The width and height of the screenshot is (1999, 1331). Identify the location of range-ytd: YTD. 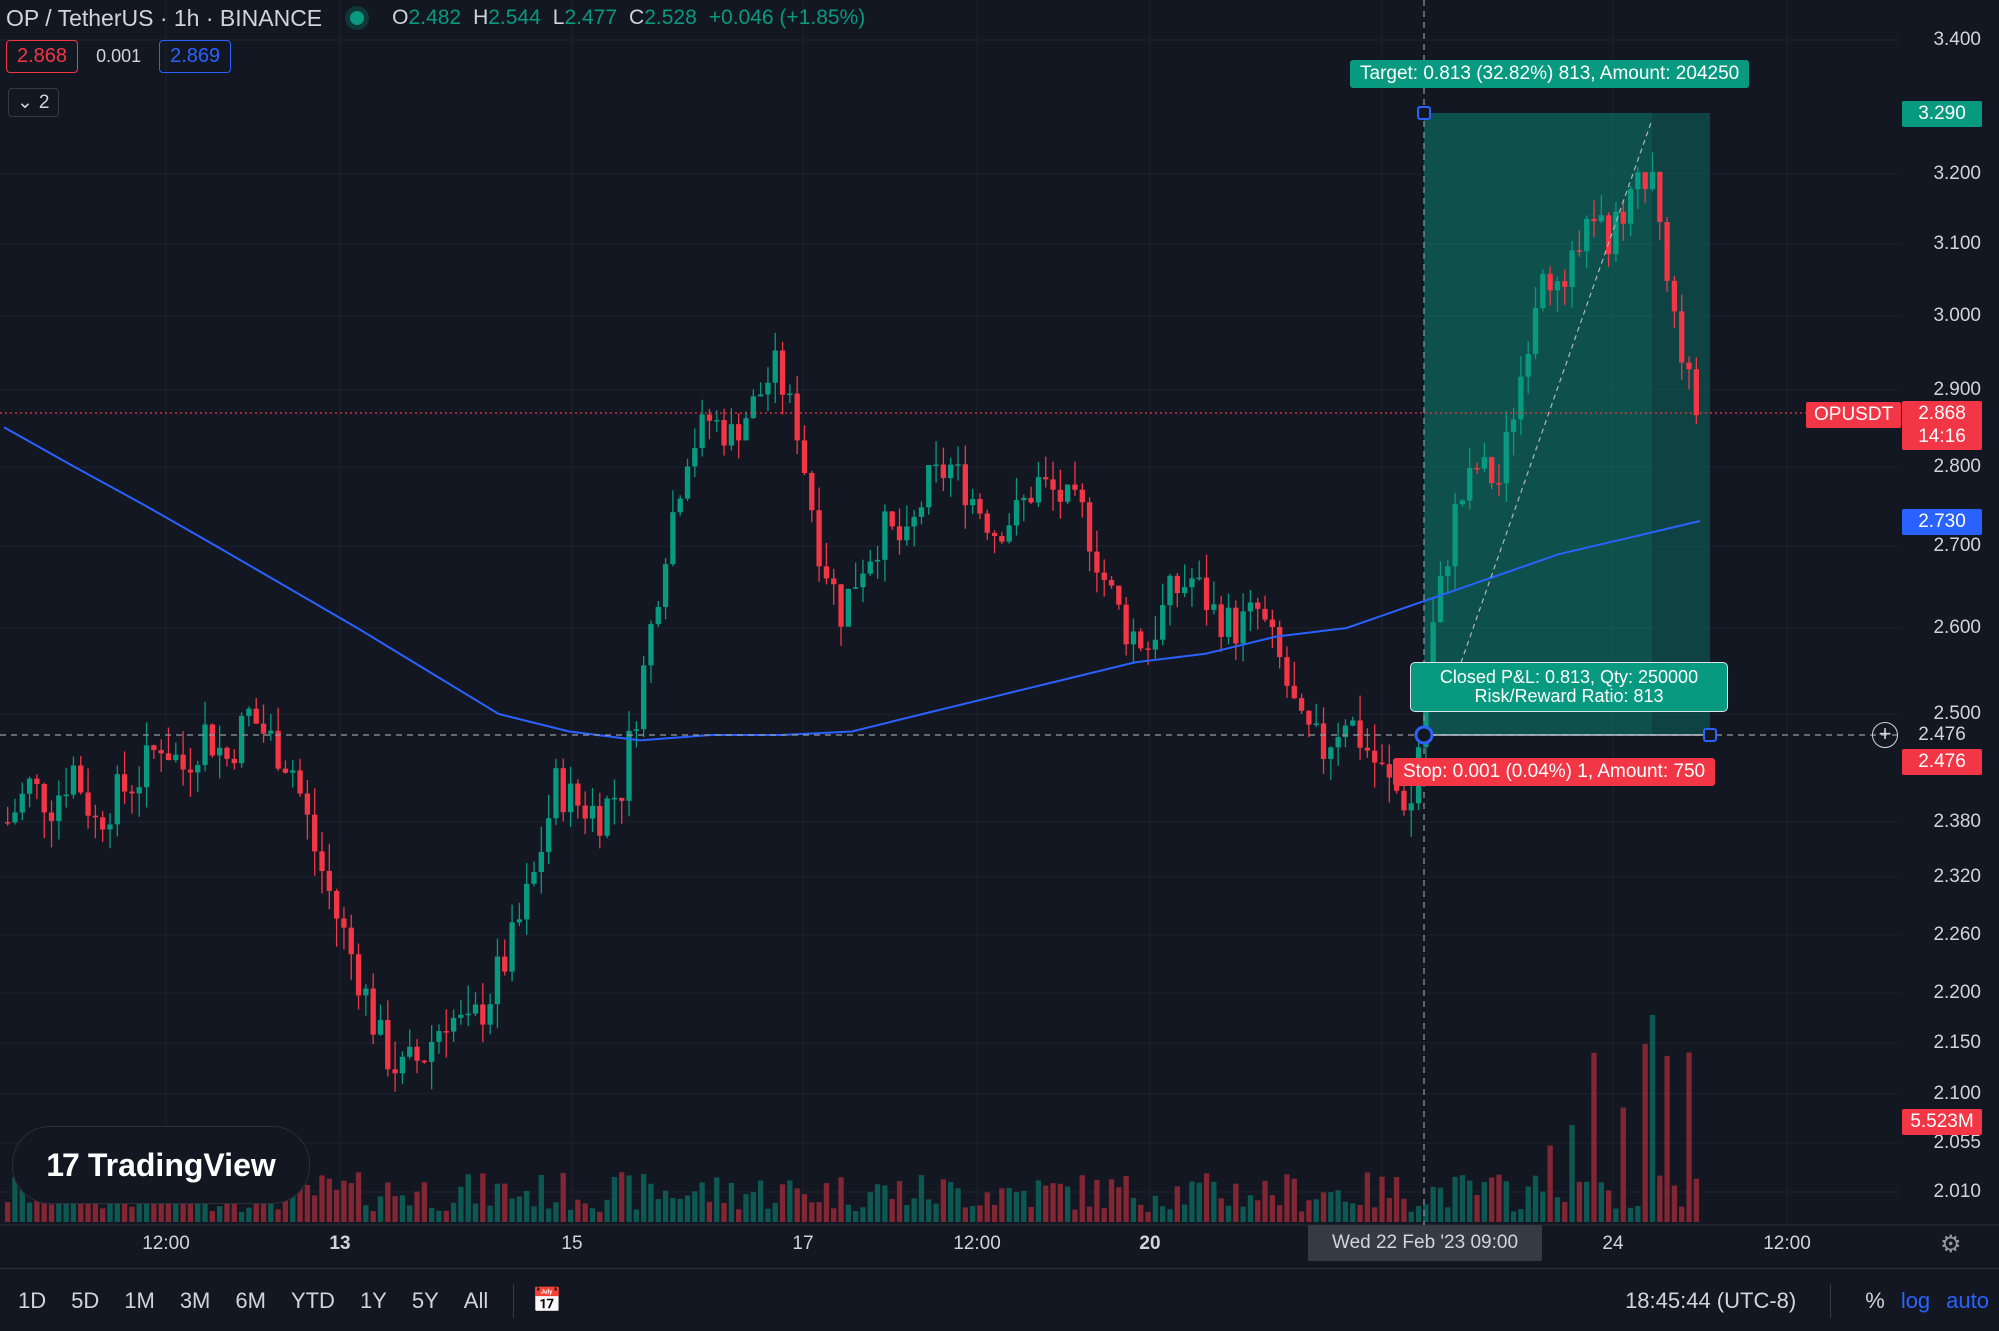
(312, 1300).